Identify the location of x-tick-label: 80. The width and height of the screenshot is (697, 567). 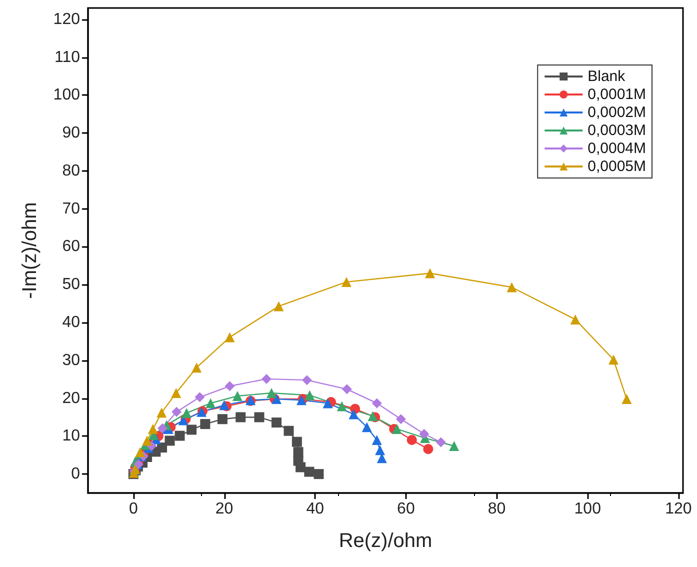
(497, 509).